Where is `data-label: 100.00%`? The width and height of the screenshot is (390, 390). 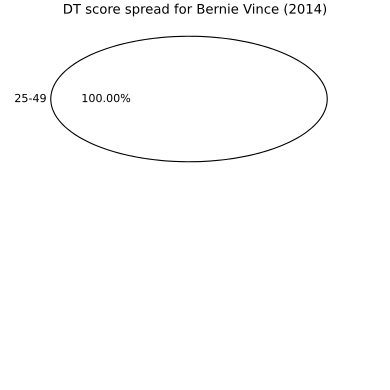
data-label: 100.00% is located at coordinates (106, 98).